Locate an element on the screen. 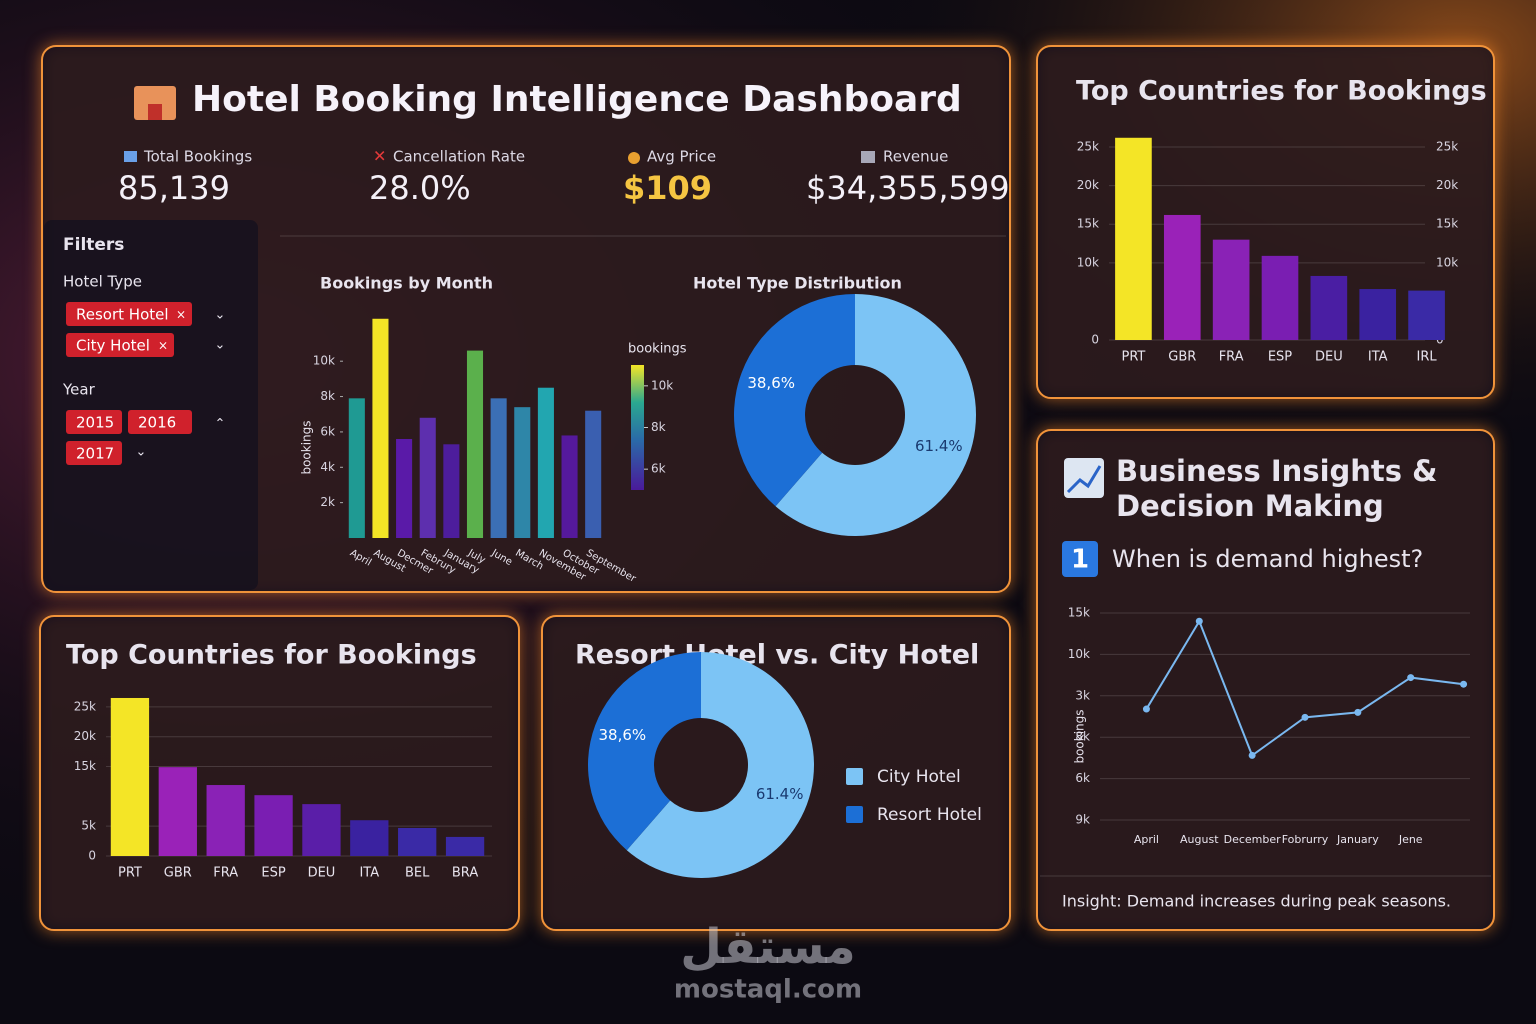 The height and width of the screenshot is (1024, 1536). x-tick-label: April is located at coordinates (1146, 839).